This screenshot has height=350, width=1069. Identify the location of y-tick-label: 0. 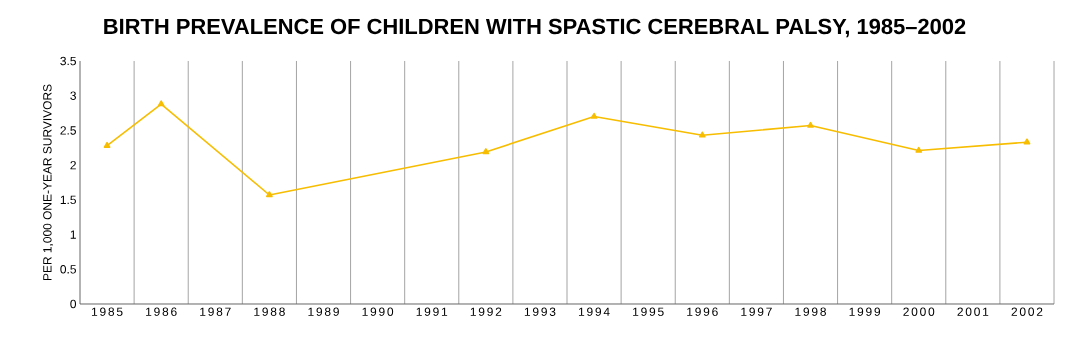
(73, 304).